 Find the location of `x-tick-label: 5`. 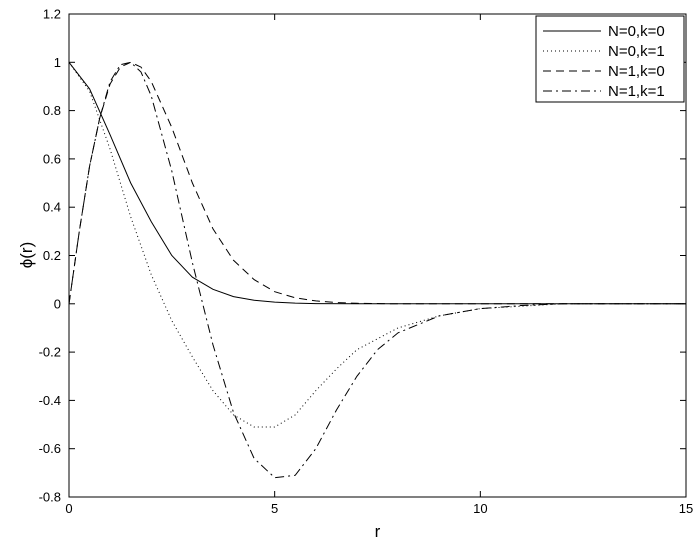

x-tick-label: 5 is located at coordinates (274, 508).